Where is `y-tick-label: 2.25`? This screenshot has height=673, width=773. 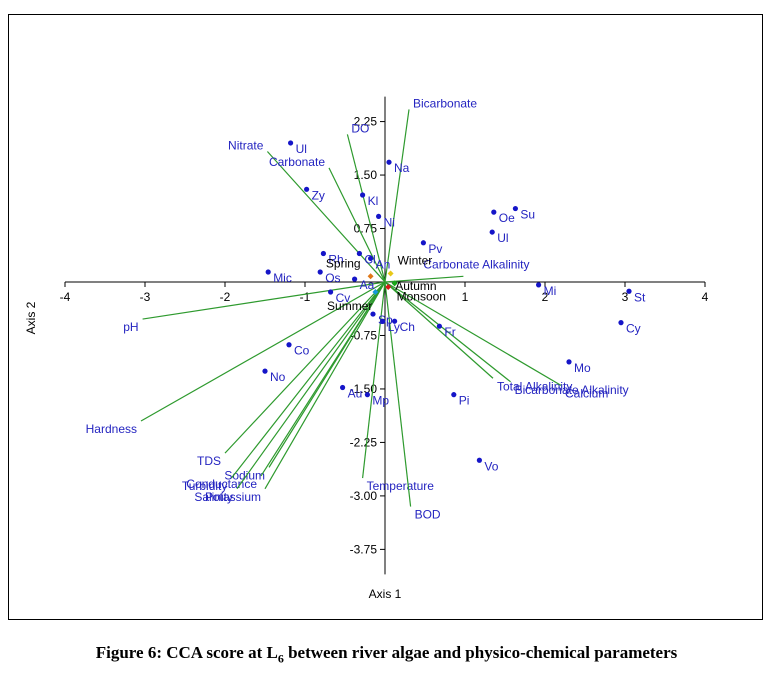 y-tick-label: 2.25 is located at coordinates (366, 122).